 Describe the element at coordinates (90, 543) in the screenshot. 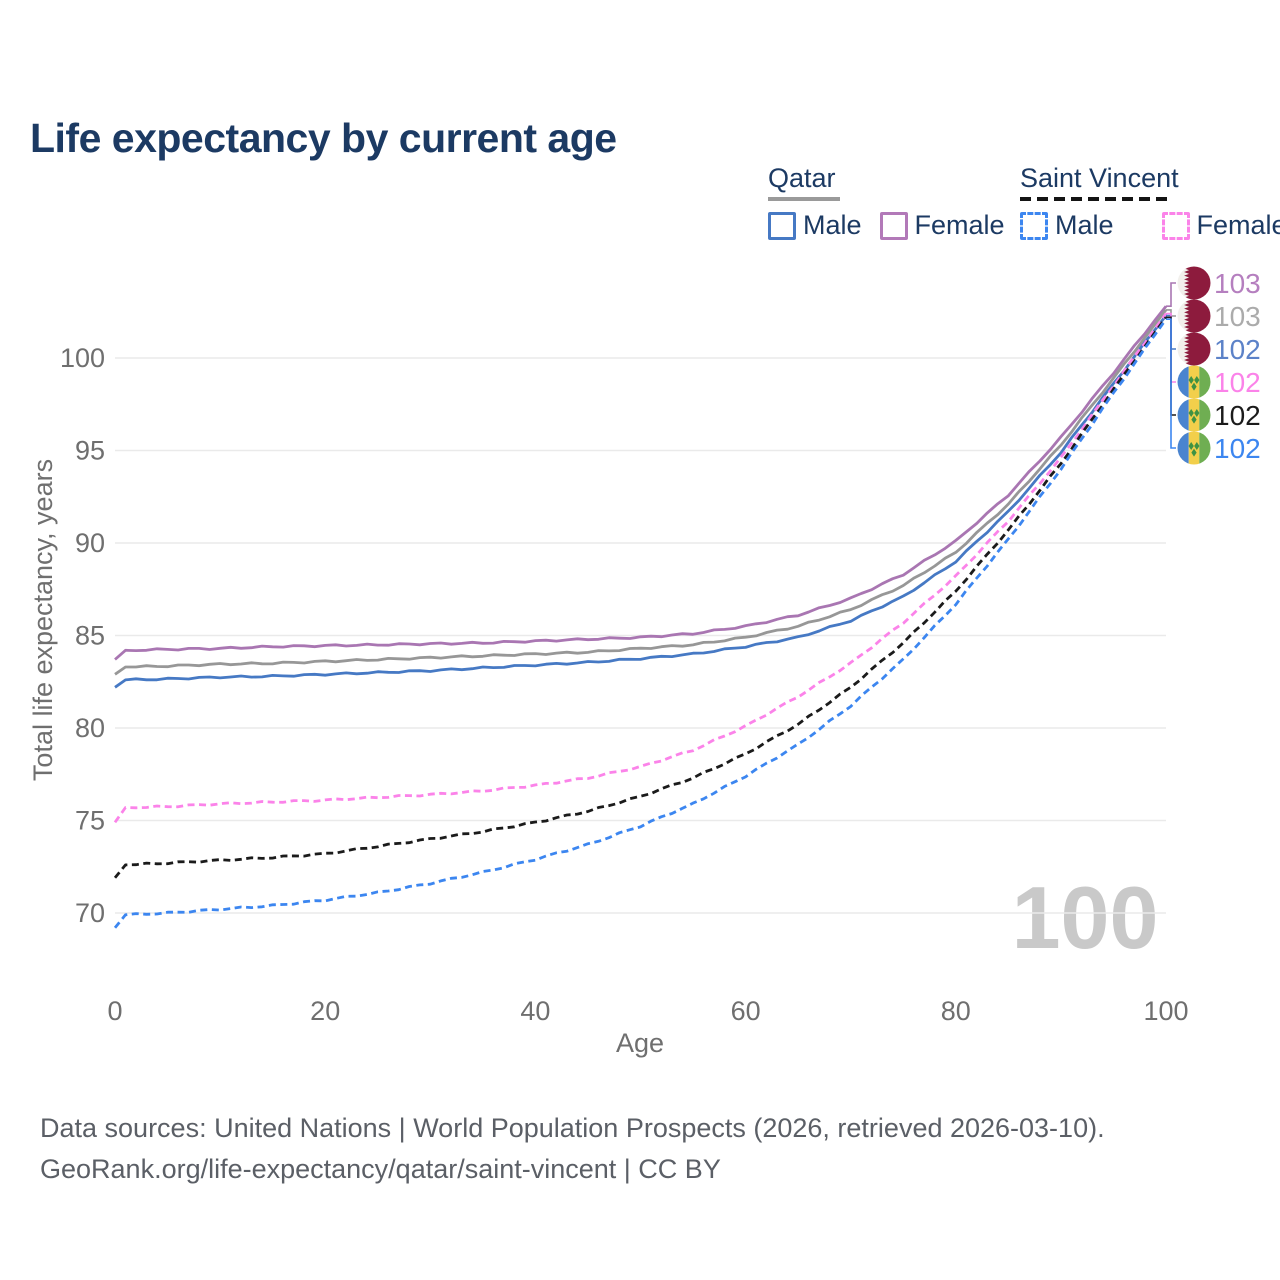

I see `y-tick-label-90: 90` at that location.